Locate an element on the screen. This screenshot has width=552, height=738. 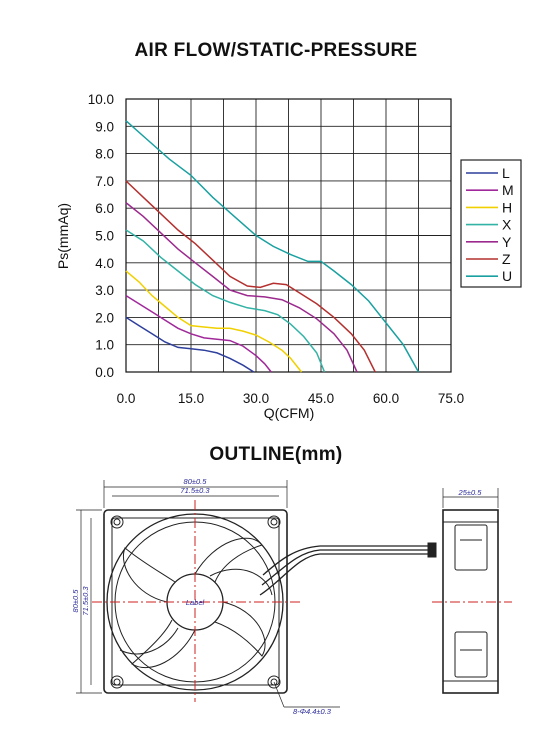
legend-label-y: Y is located at coordinates (507, 242).